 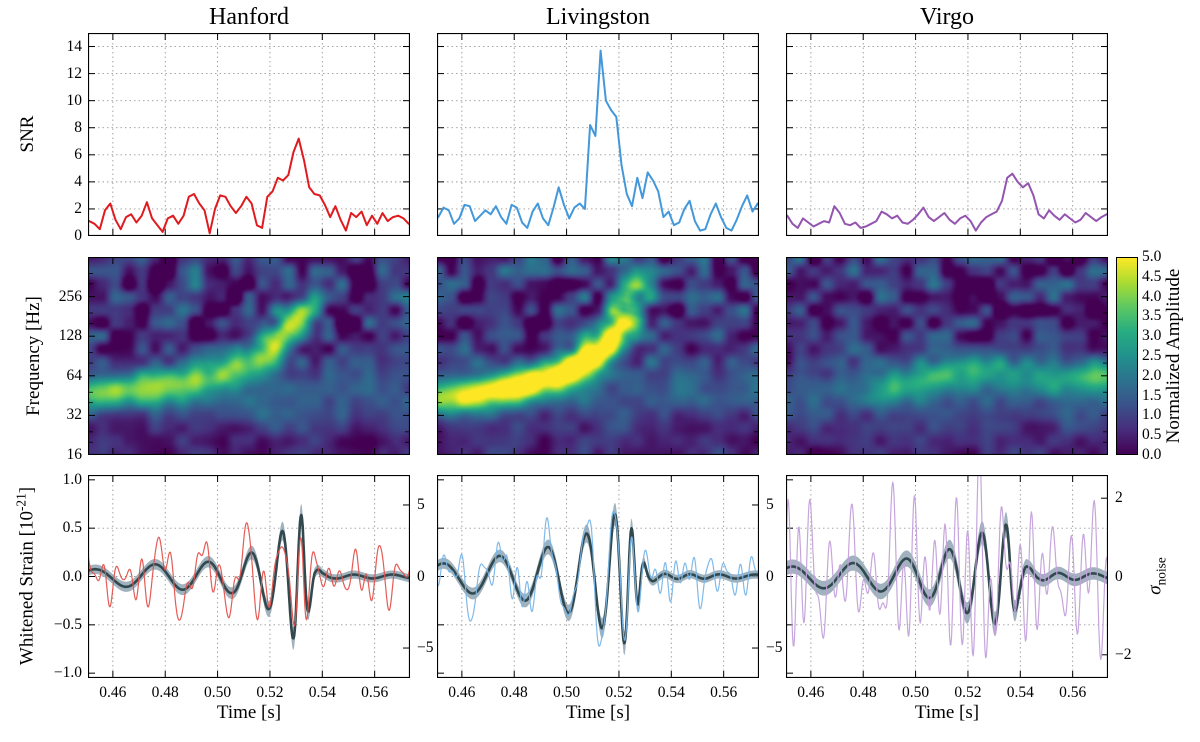 I want to click on hanford-snr-plot, so click(x=249, y=134).